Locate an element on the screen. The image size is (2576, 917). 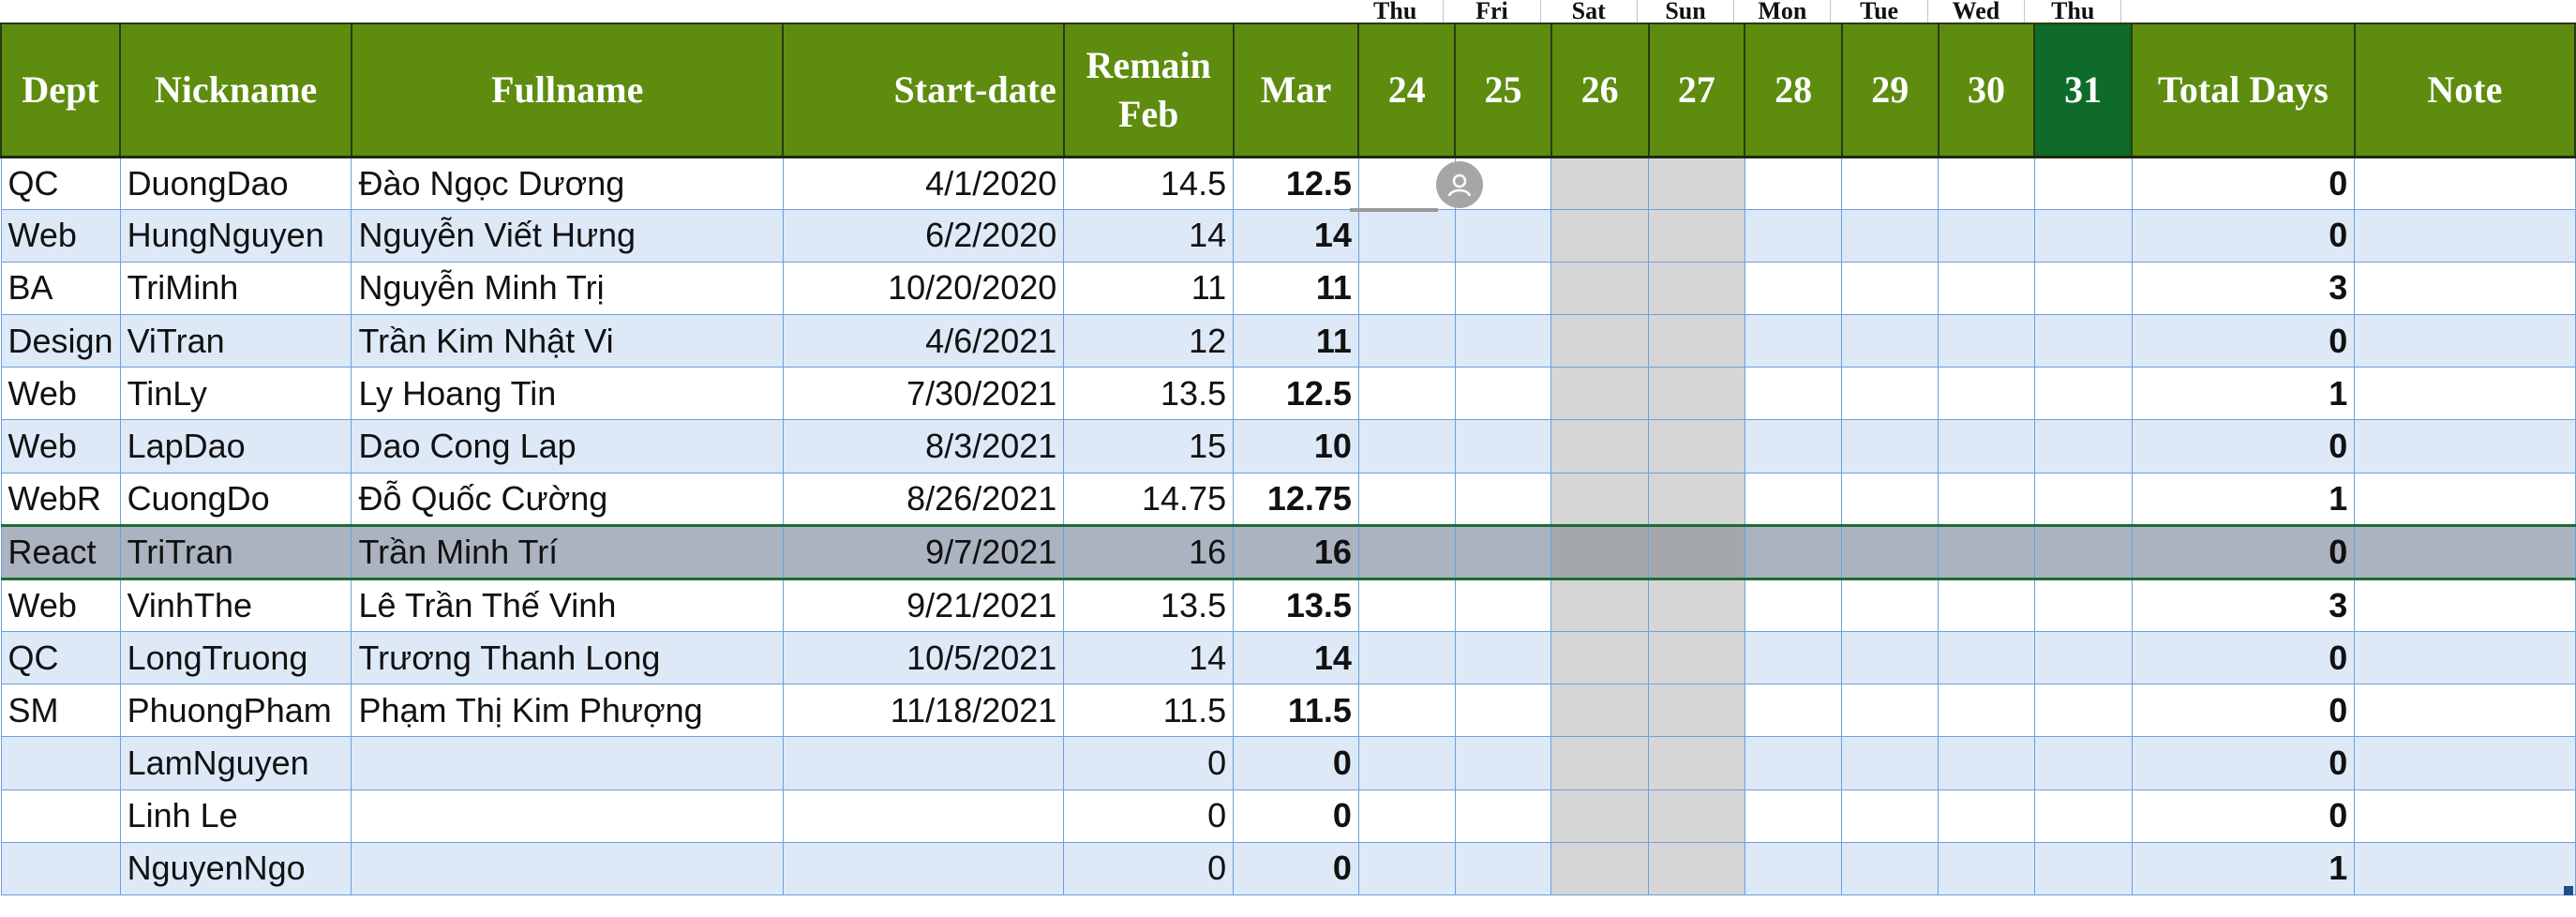
header-day-31-today: 31 is located at coordinates (2083, 91).